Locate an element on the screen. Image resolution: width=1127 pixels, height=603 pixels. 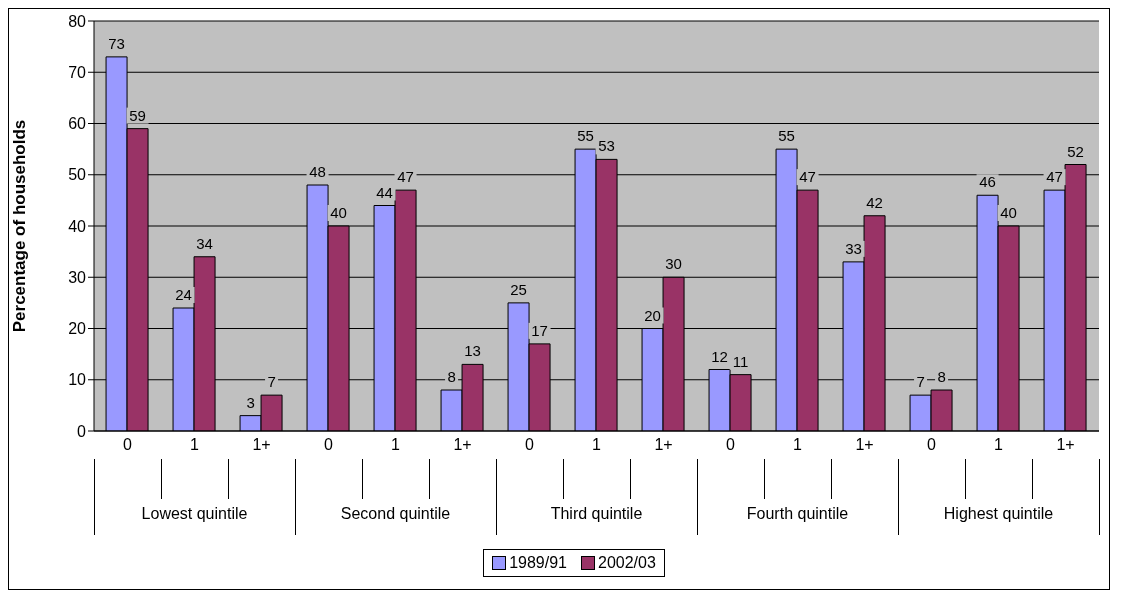
y-tick-label: 80 is located at coordinates (77, 21).